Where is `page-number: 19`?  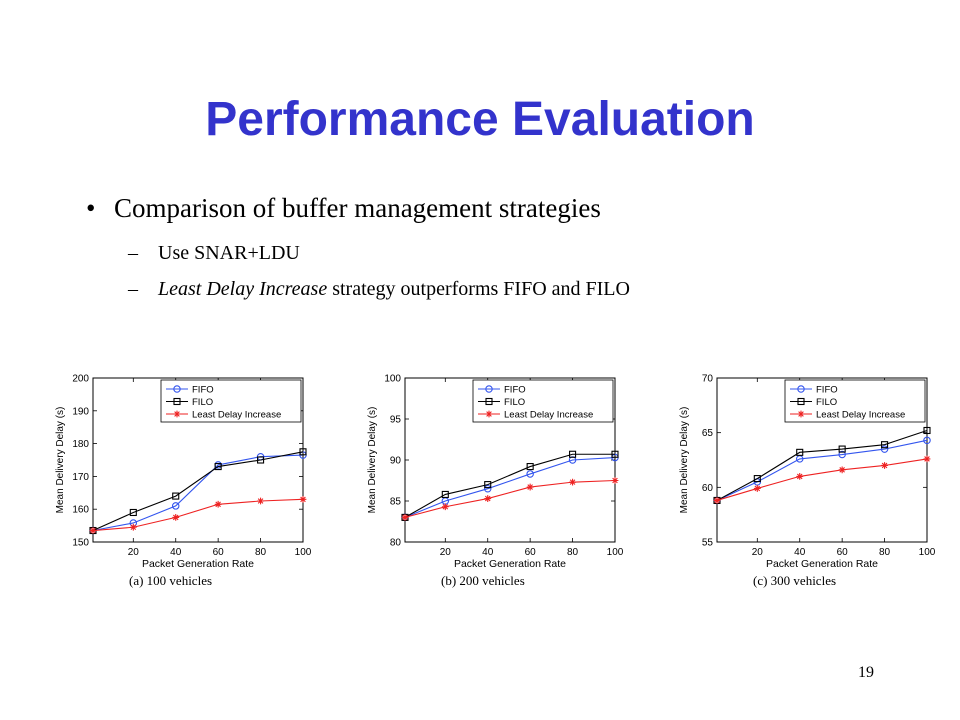 page-number: 19 is located at coordinates (866, 672).